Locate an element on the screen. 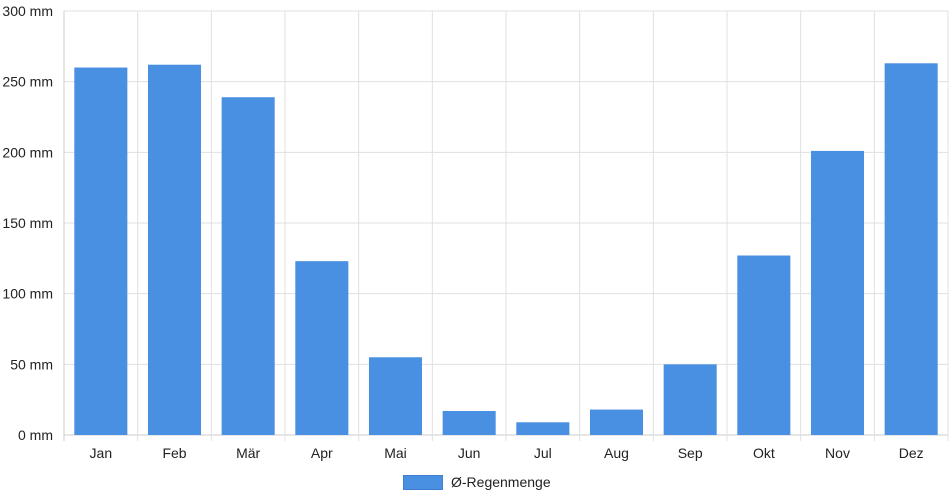 Image resolution: width=952 pixels, height=500 pixels. y-tick-label: 250 mm is located at coordinates (27, 82).